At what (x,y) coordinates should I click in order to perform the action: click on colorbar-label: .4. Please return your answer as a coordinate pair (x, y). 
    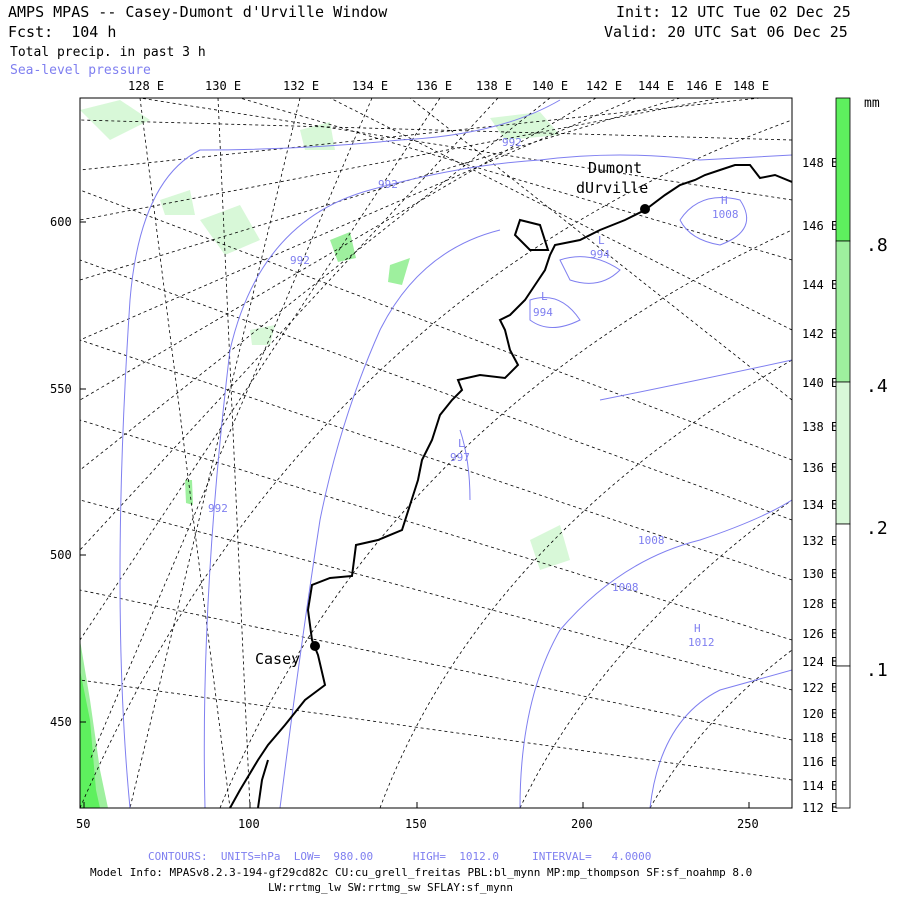
    Looking at the image, I should click on (877, 386).